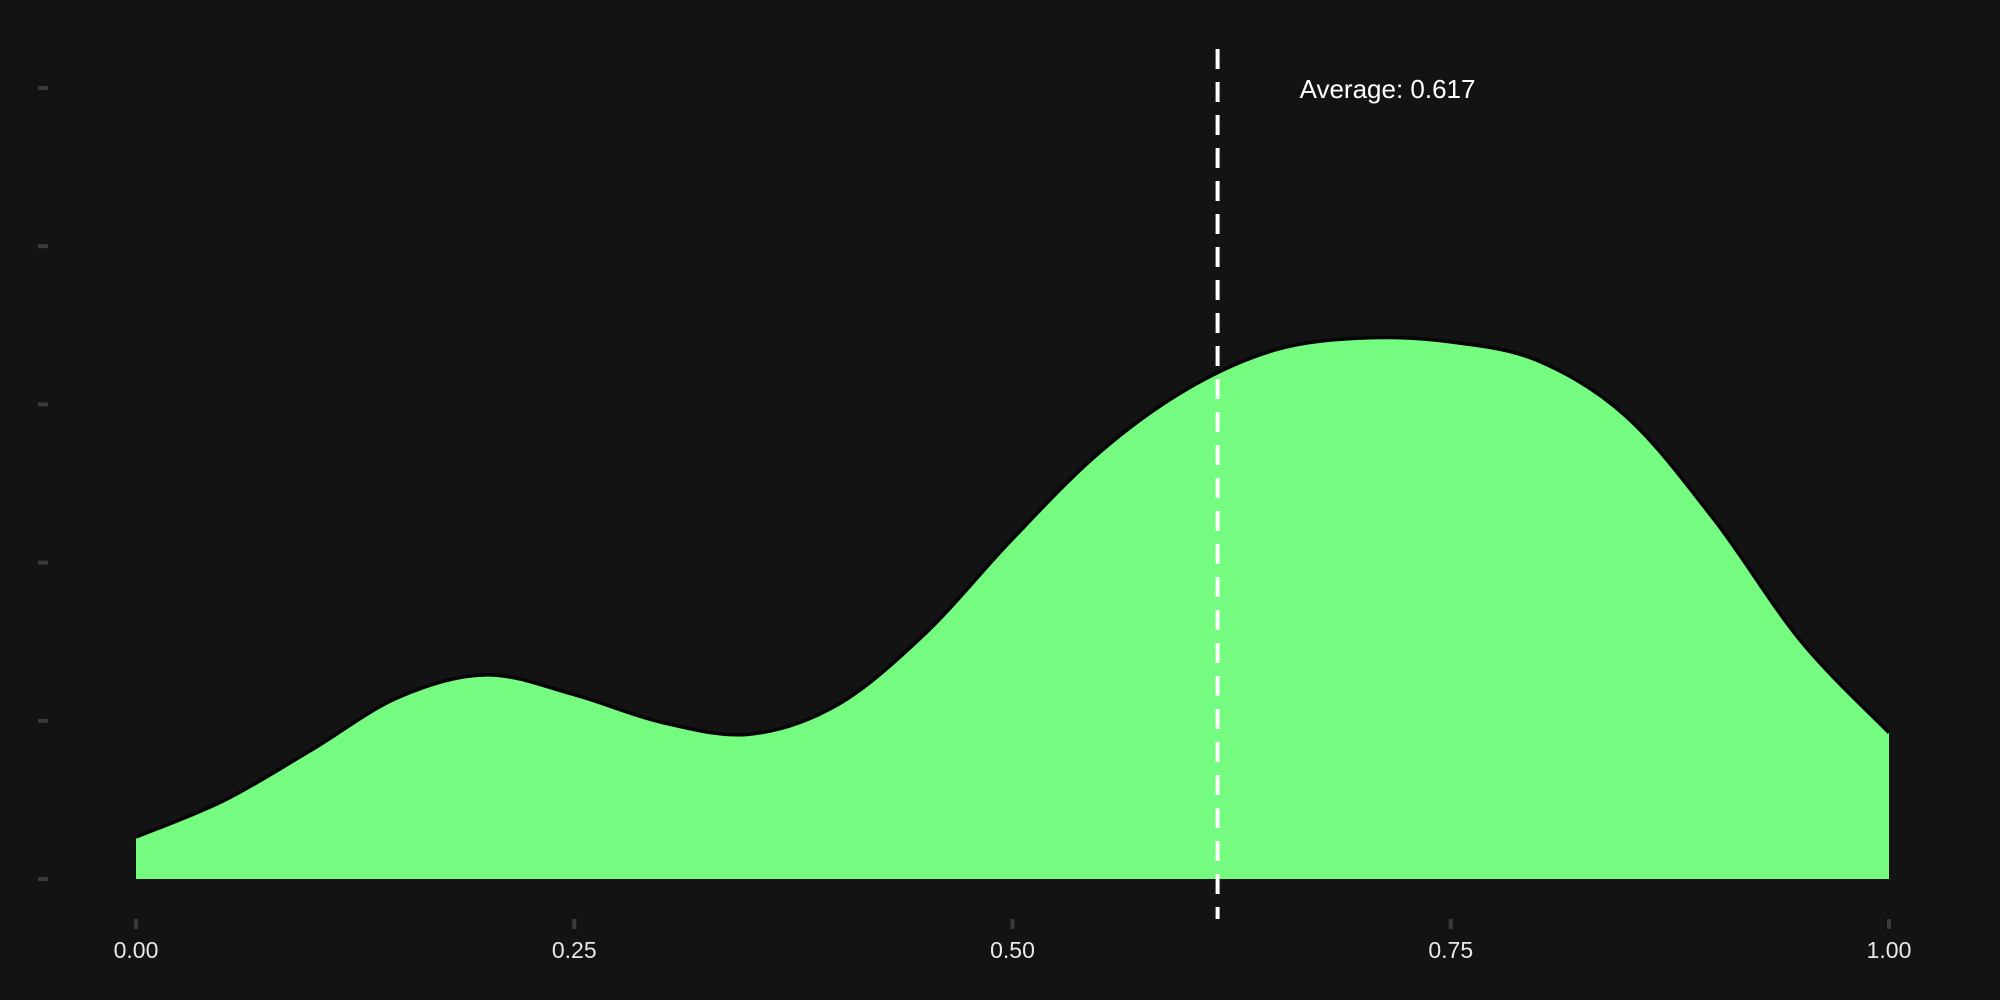 The height and width of the screenshot is (1000, 2000). Describe the element at coordinates (136, 950) in the screenshot. I see `x-tick-label: 0.00` at that location.